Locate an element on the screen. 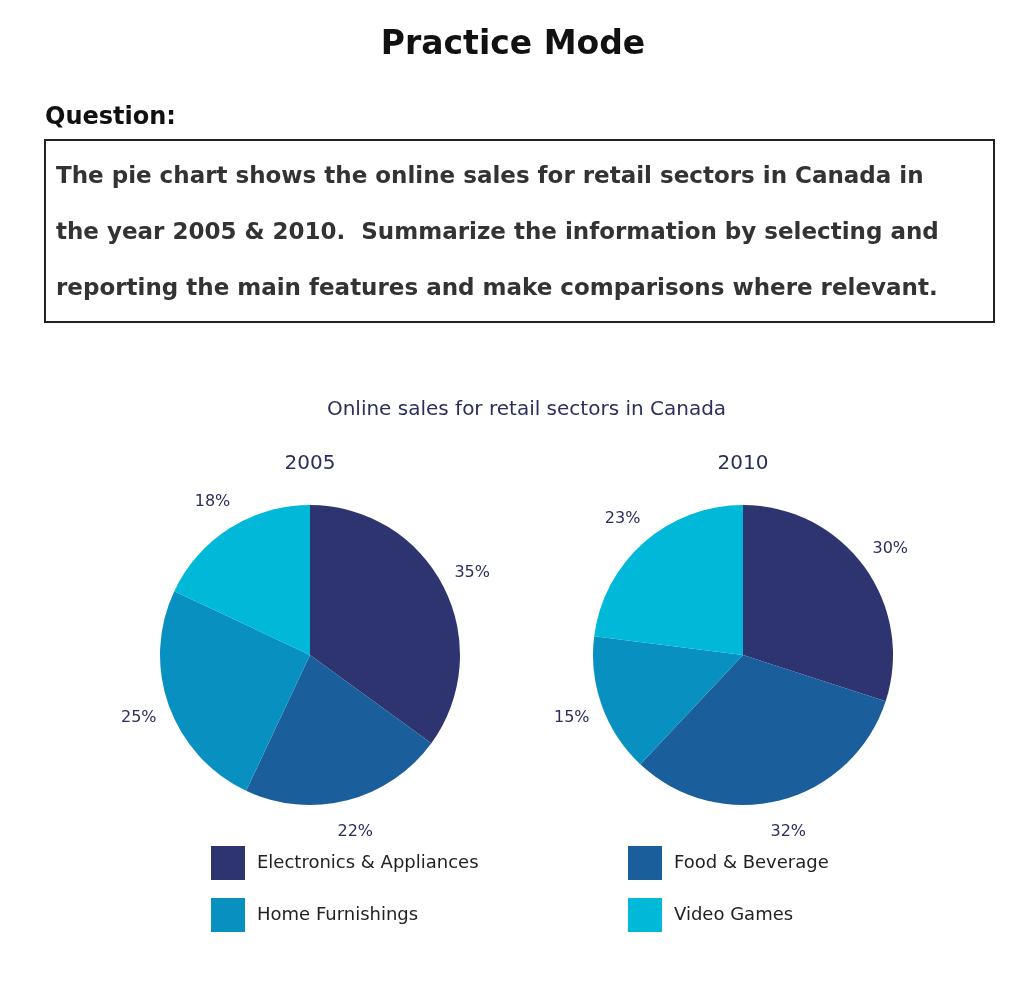 This screenshot has width=1026, height=994. data-label: 25% is located at coordinates (138, 716).